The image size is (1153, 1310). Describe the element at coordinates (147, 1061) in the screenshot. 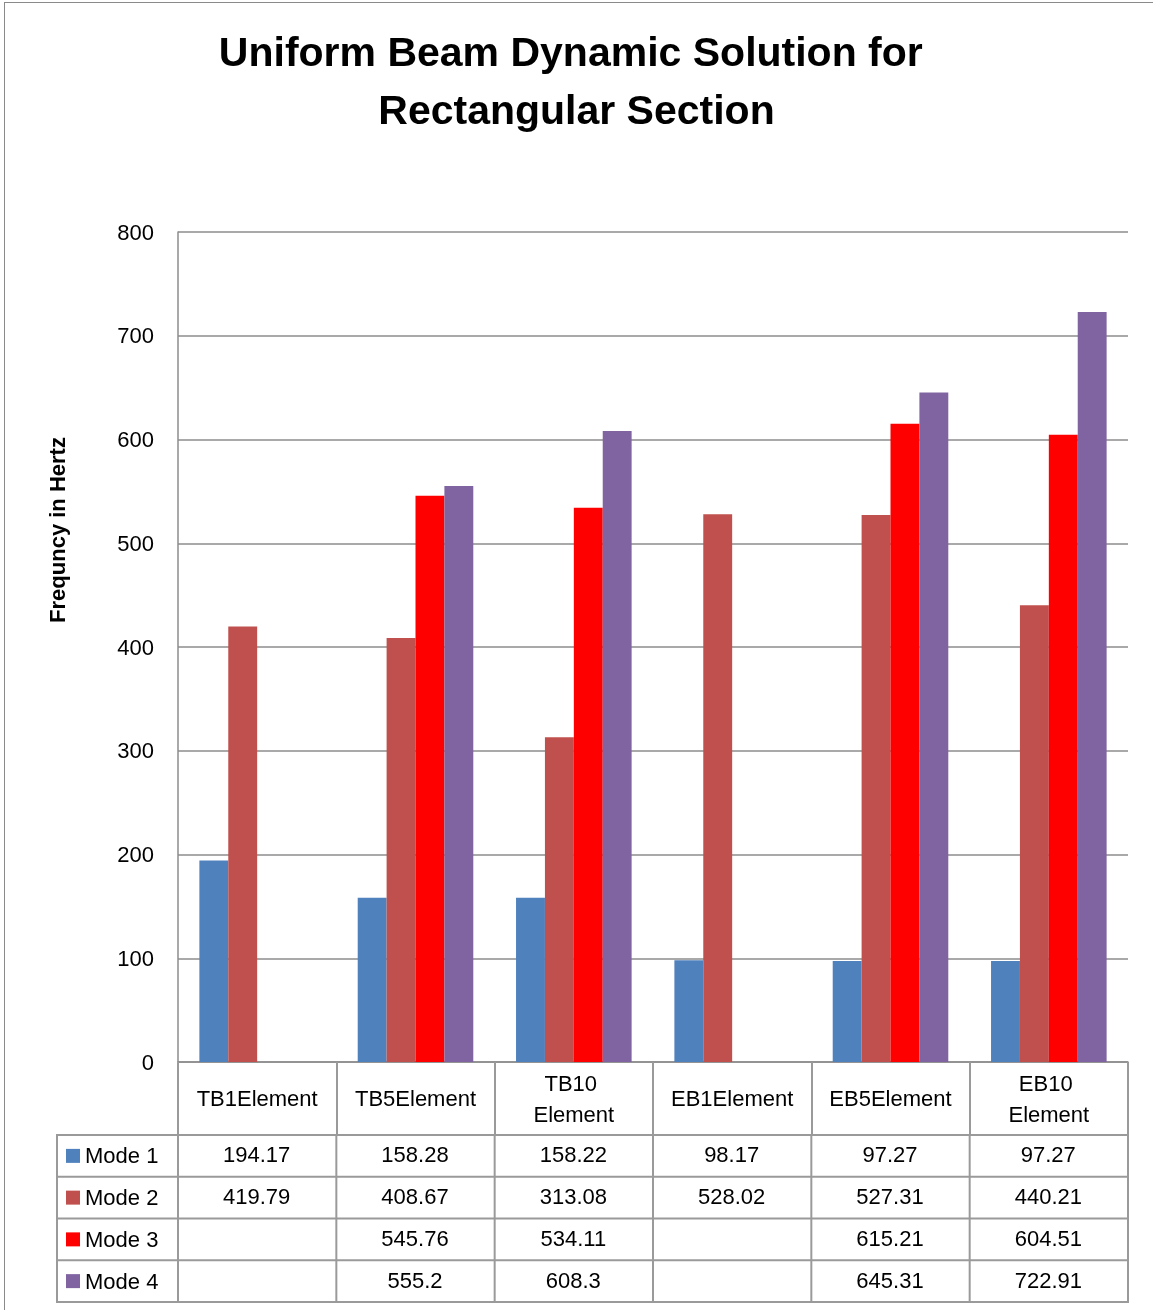

I see `y-tick-label: 0` at that location.